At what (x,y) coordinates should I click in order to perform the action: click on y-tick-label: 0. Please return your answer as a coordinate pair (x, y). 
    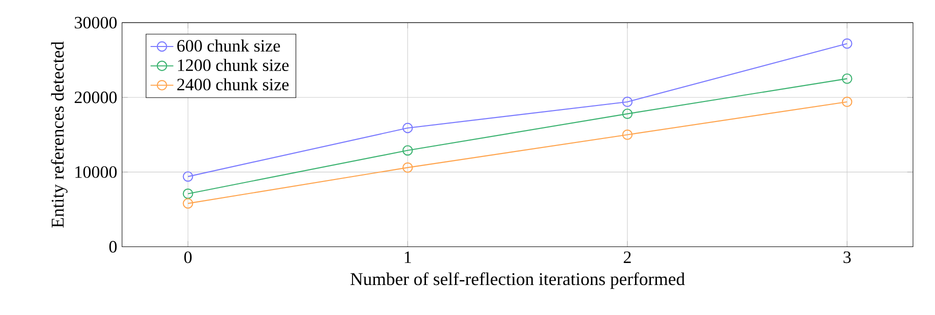
    Looking at the image, I should click on (113, 247).